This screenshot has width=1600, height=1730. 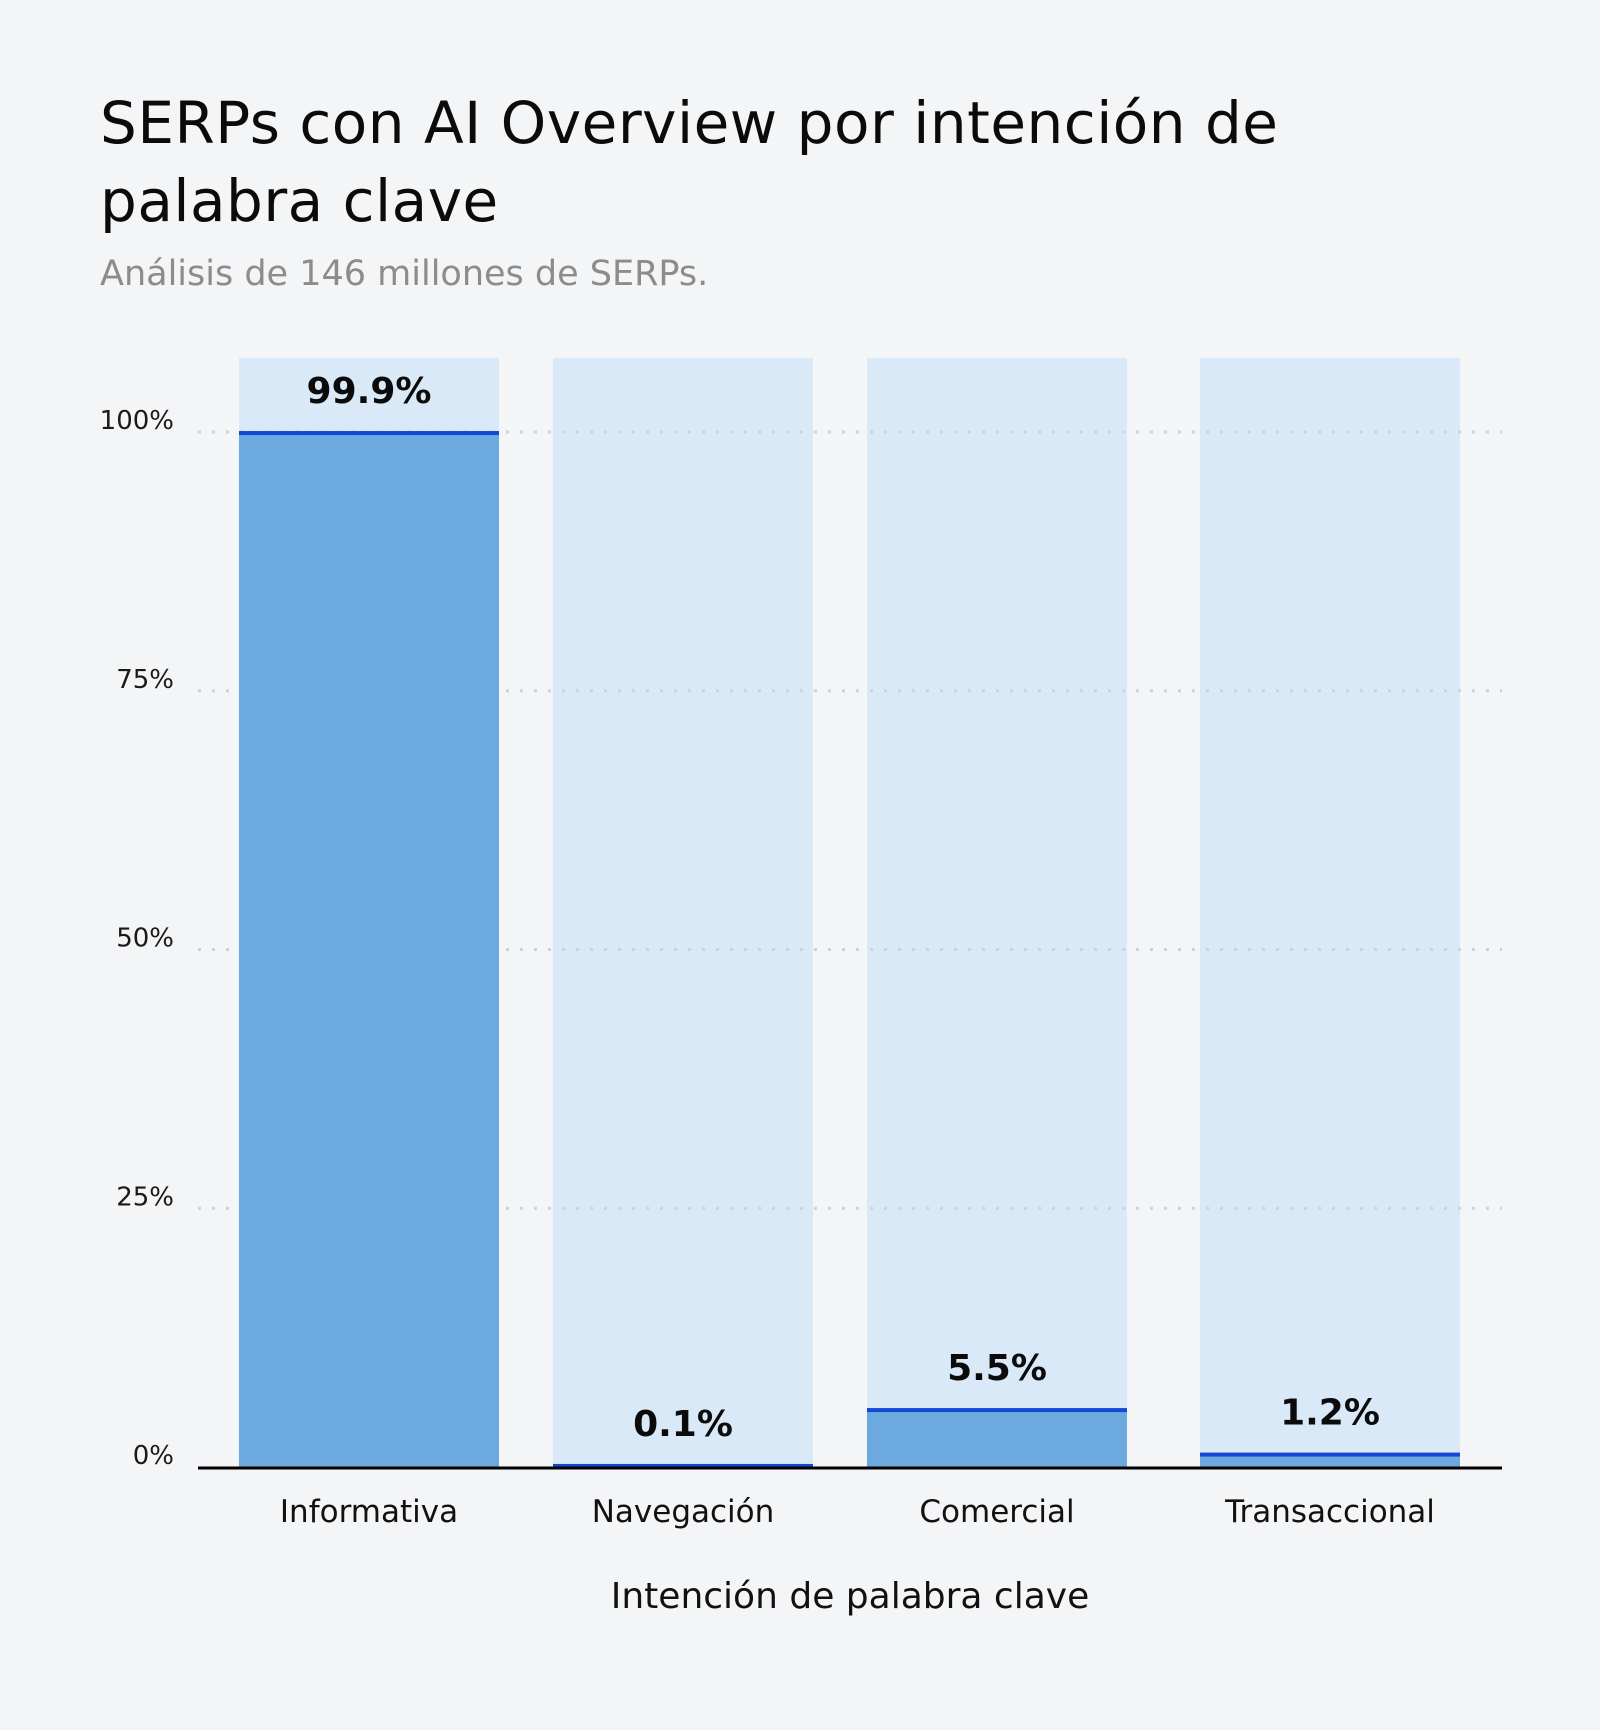 I want to click on data-label: 5.5%, so click(x=997, y=1368).